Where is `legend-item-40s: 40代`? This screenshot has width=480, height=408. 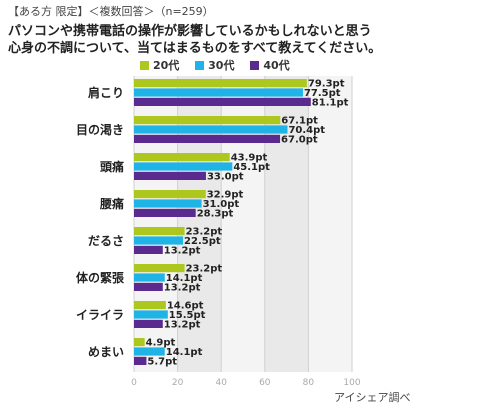 legend-item-40s: 40代 is located at coordinates (270, 65).